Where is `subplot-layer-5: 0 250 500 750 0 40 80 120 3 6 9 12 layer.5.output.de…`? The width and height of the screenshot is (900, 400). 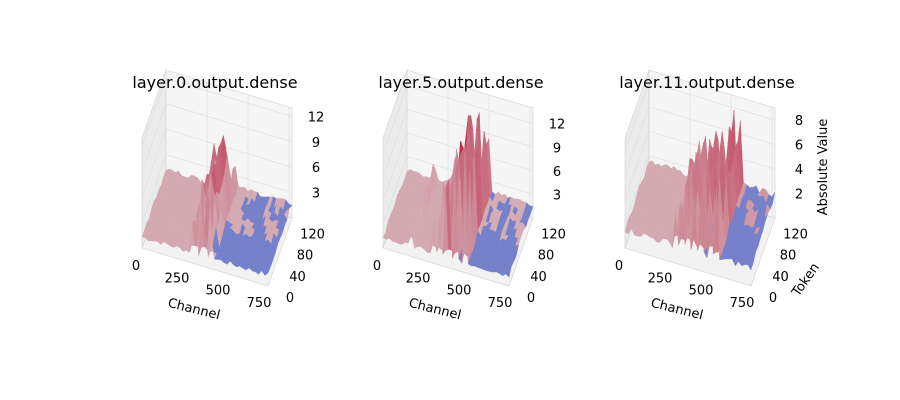 subplot-layer-5: 0 250 500 750 0 40 80 120 3 6 9 12 layer.5.output.de… is located at coordinates (469, 196).